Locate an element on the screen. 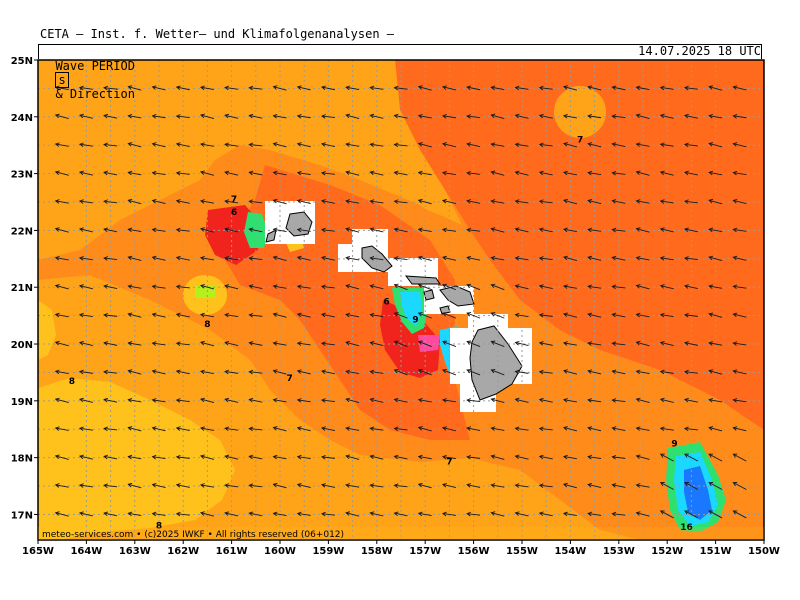  lon-tick-label: 150W is located at coordinates (764, 551).